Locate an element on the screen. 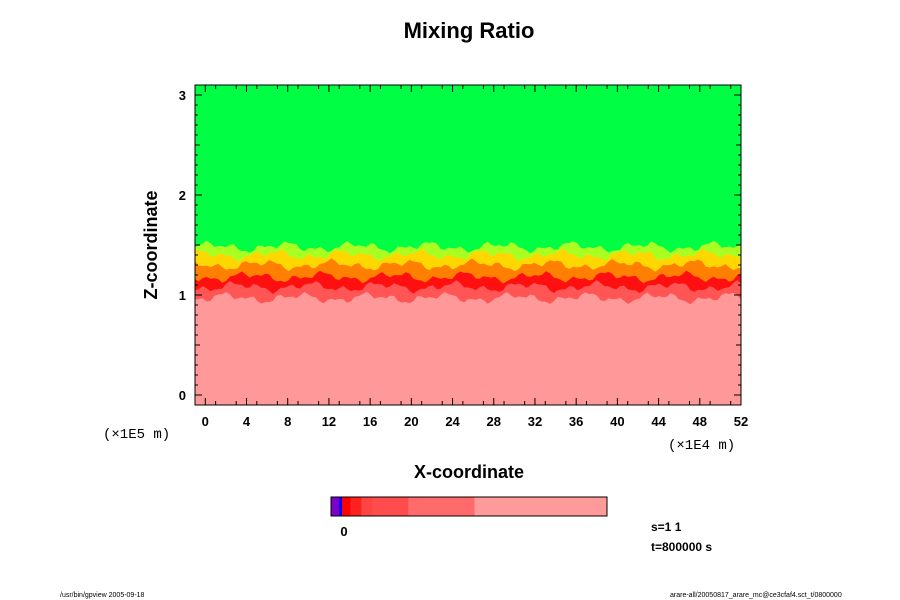  x-tick-label: 12 is located at coordinates (329, 421).